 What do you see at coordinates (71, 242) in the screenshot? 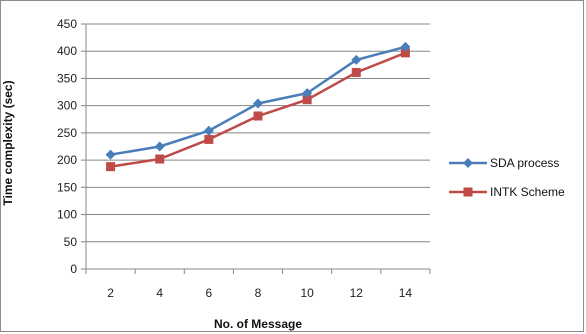
I see `y-tick-label: 50` at bounding box center [71, 242].